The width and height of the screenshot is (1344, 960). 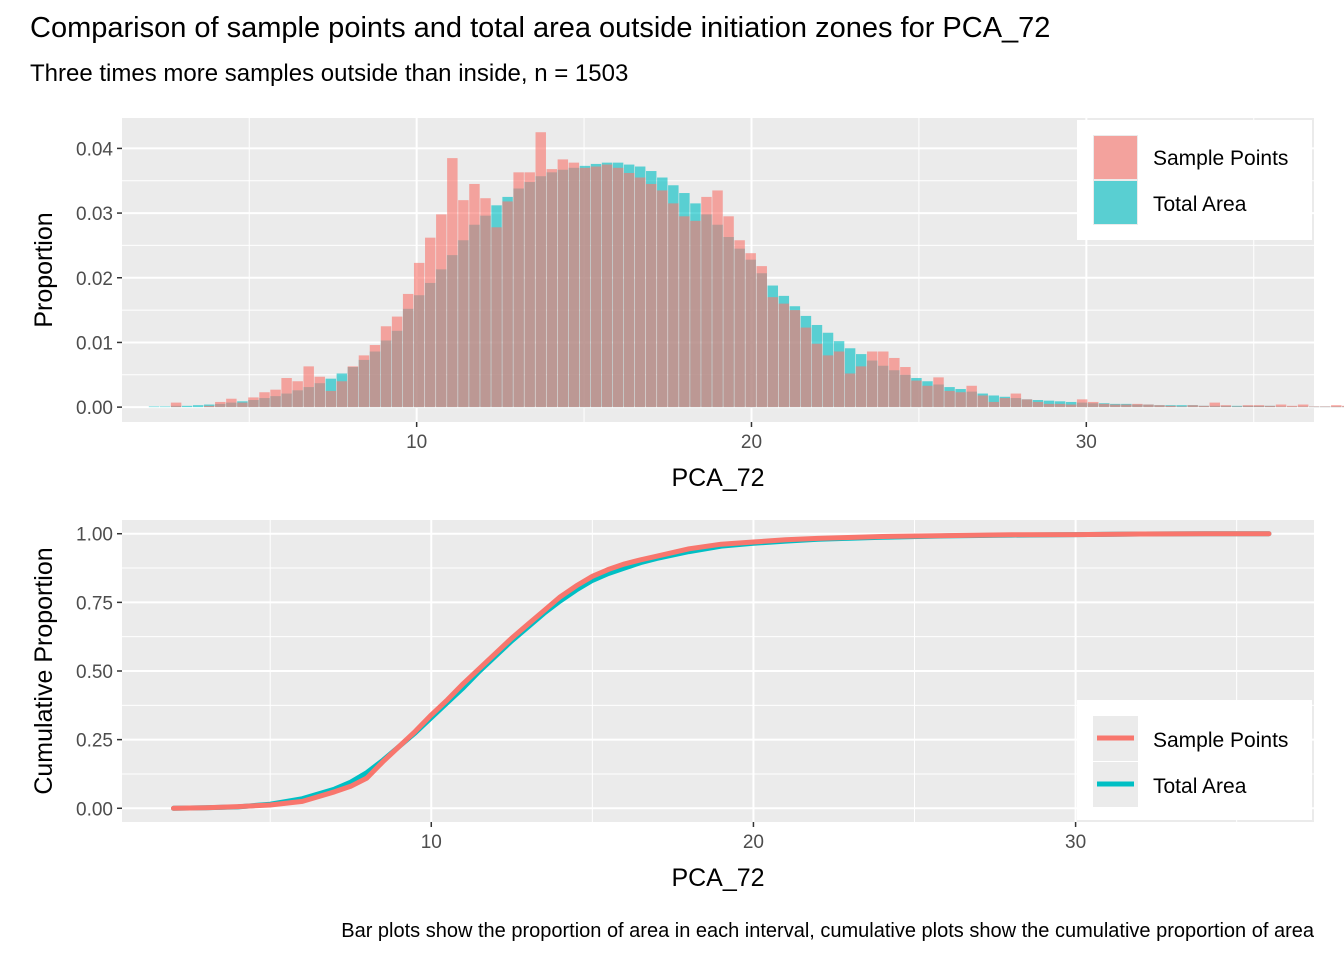 I want to click on legend-swatch-sample-points, so click(x=1115, y=157).